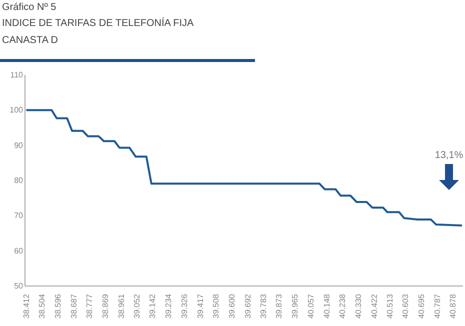 Image resolution: width=465 pixels, height=326 pixels. What do you see at coordinates (390, 305) in the screenshot?
I see `x-tick-label: 40.513` at bounding box center [390, 305].